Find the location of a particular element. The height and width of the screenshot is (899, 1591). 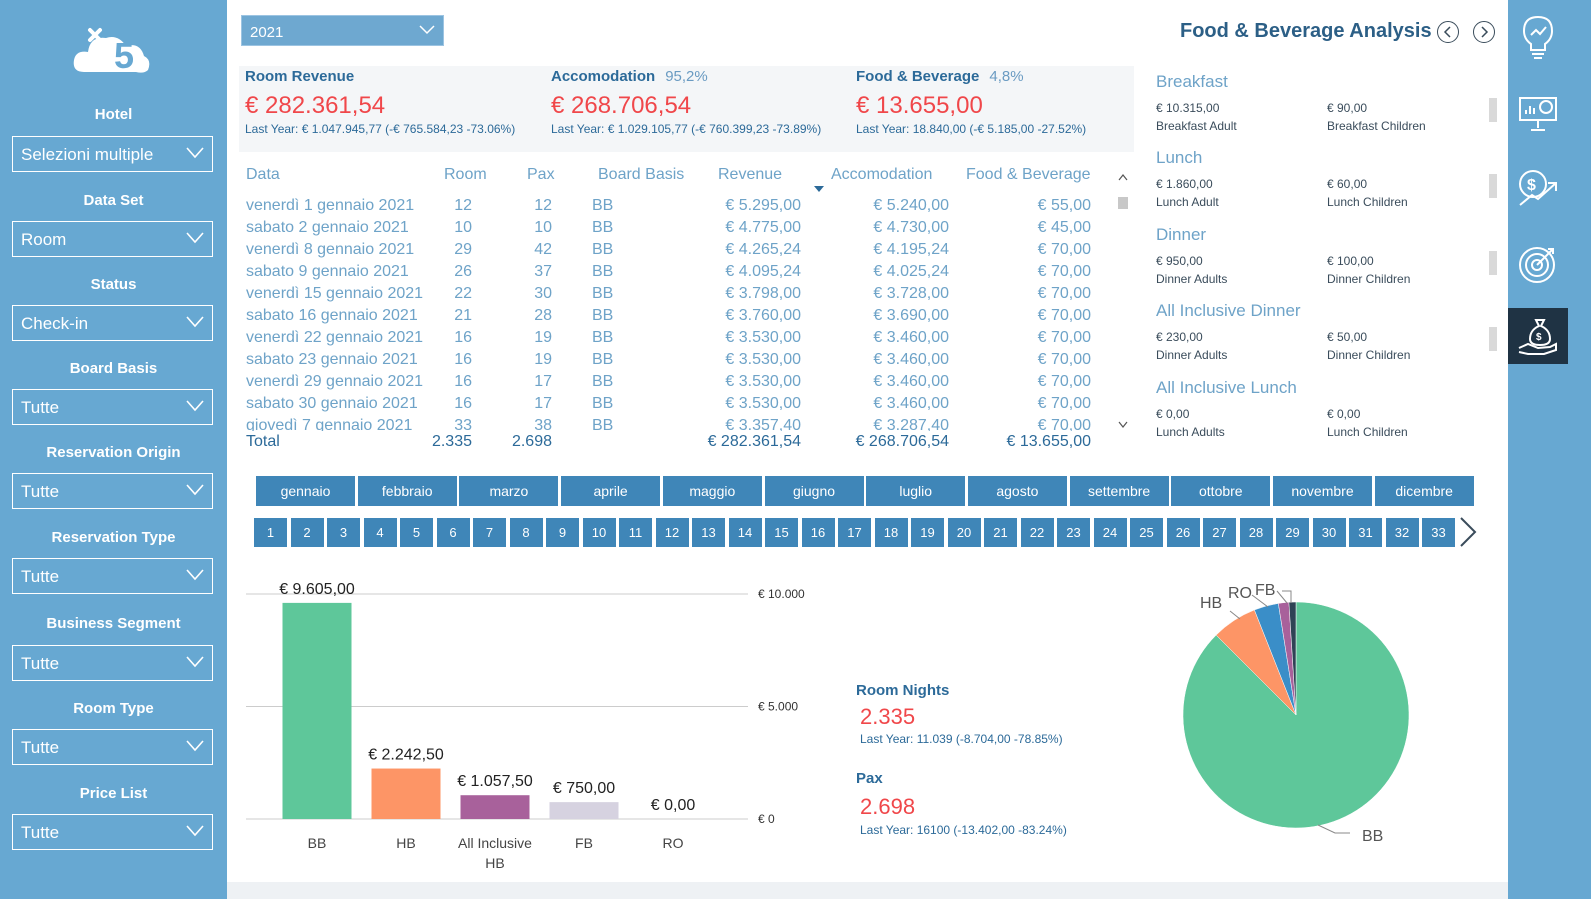

filter-dropdown-reservation-type: Tutte is located at coordinates (112, 576).